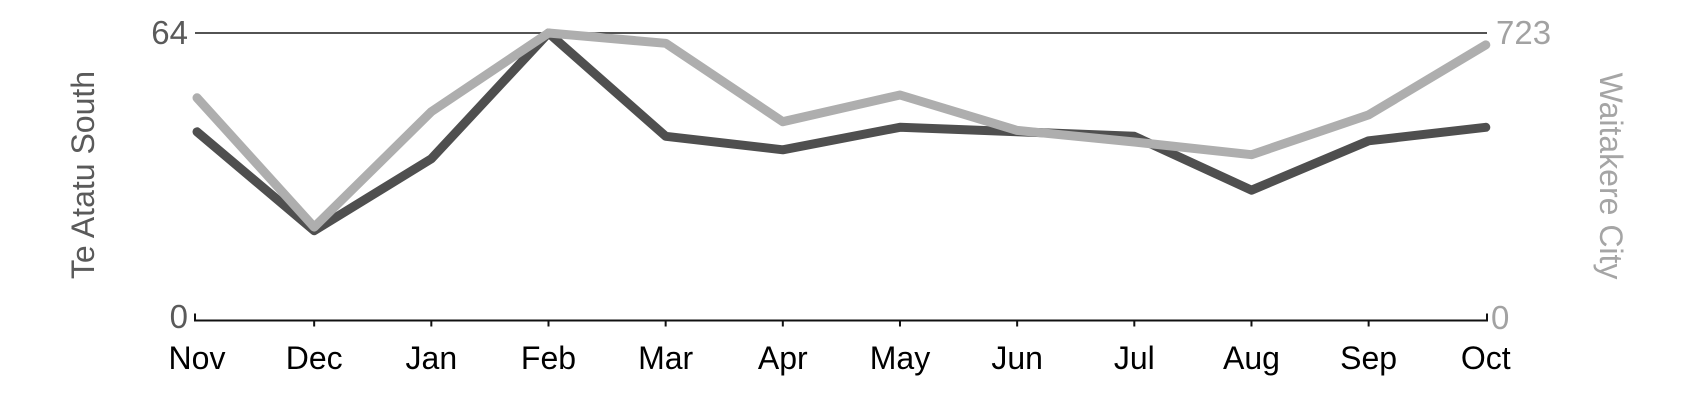 Image resolution: width=1700 pixels, height=400 pixels. What do you see at coordinates (1485, 358) in the screenshot?
I see `x-tick-label-oct: Oct` at bounding box center [1485, 358].